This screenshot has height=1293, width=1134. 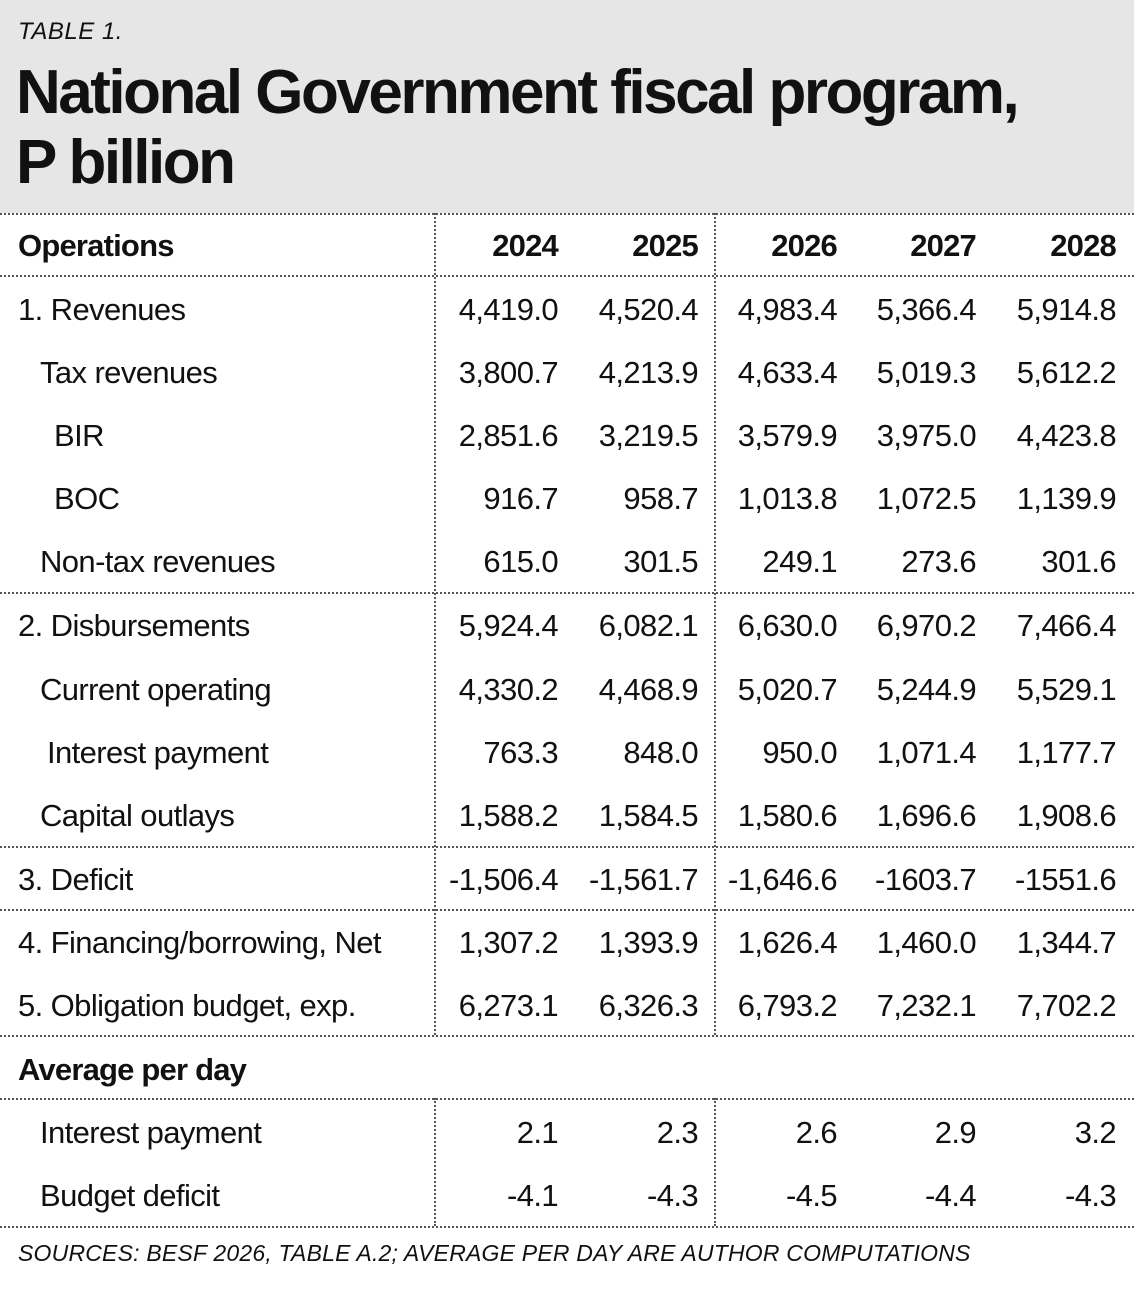 I want to click on row-value: 4,633.4, so click(x=787, y=372).